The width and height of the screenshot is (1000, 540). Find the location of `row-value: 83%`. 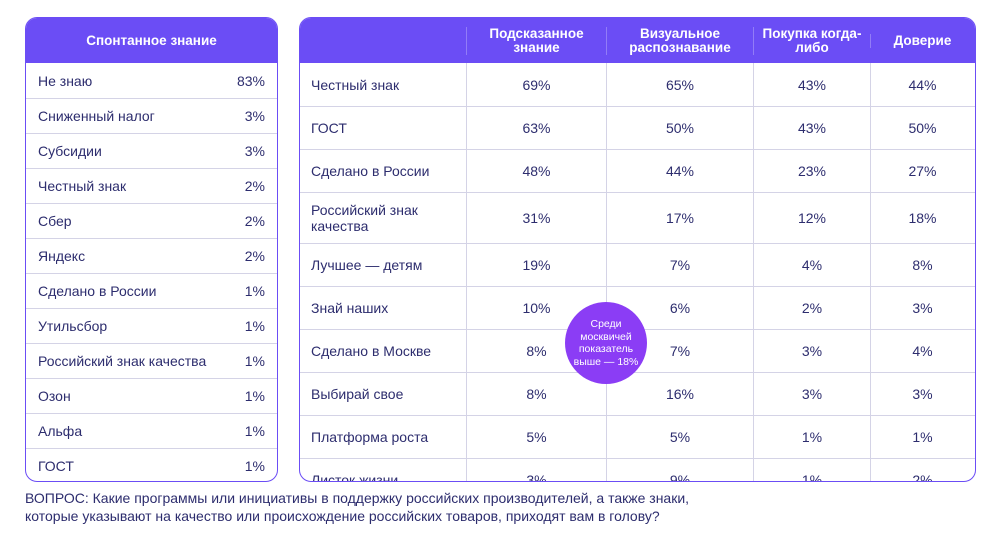

row-value: 83% is located at coordinates (250, 80).